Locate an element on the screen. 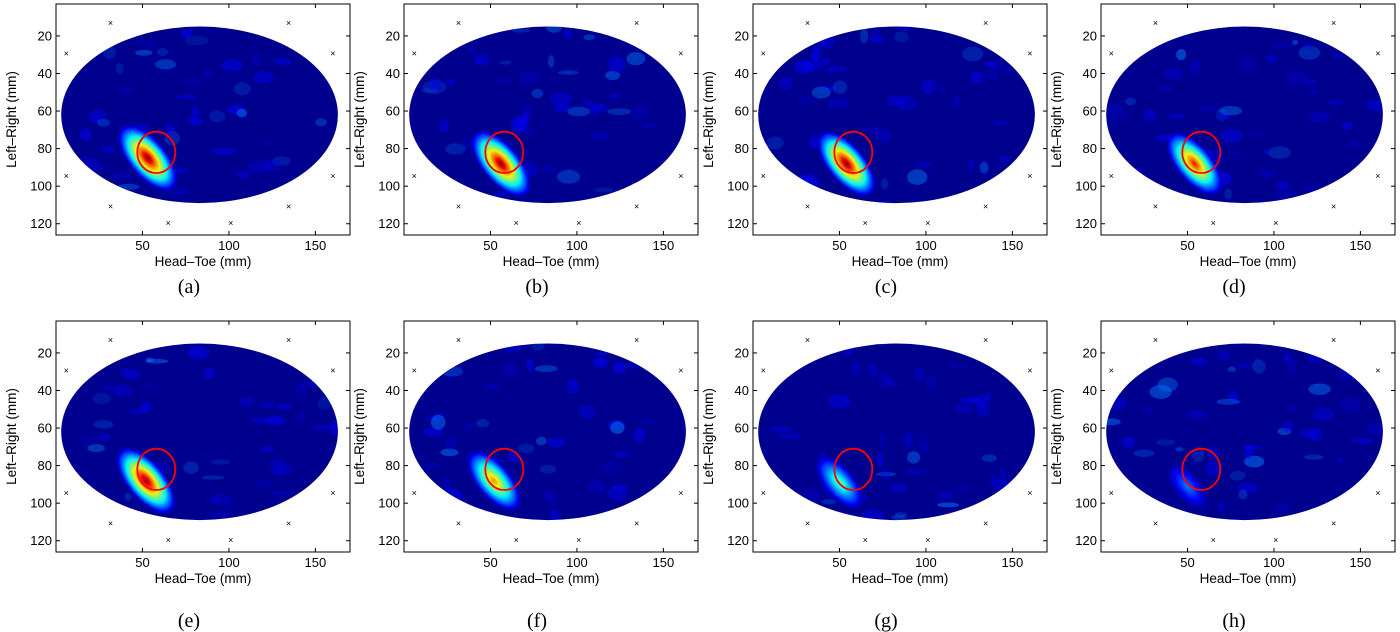  panel-caption: (d) is located at coordinates (1233, 287).